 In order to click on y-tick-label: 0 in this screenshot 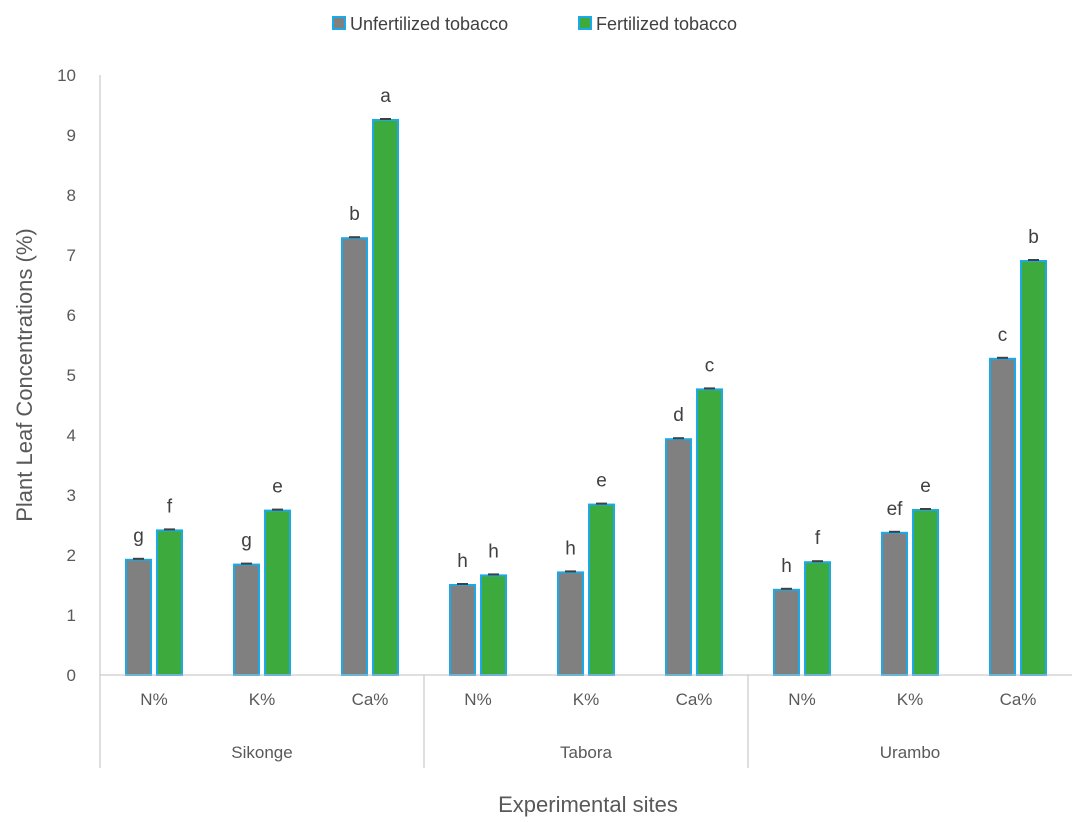, I will do `click(71, 675)`.